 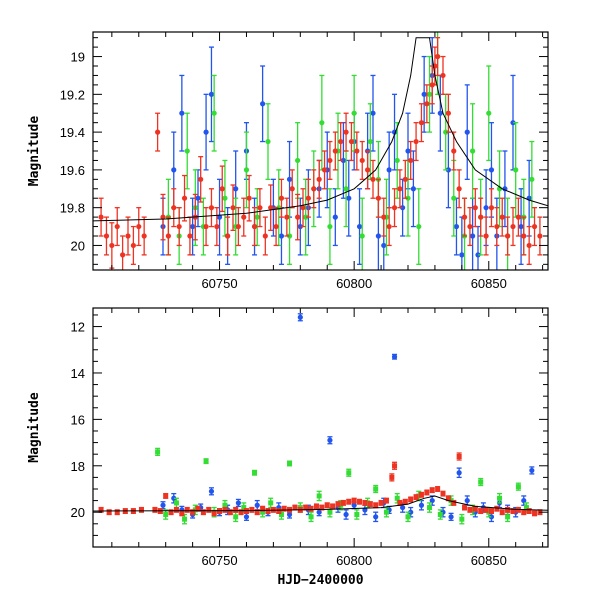 I want to click on bottom-y-tick-label: 14, so click(x=78, y=373).